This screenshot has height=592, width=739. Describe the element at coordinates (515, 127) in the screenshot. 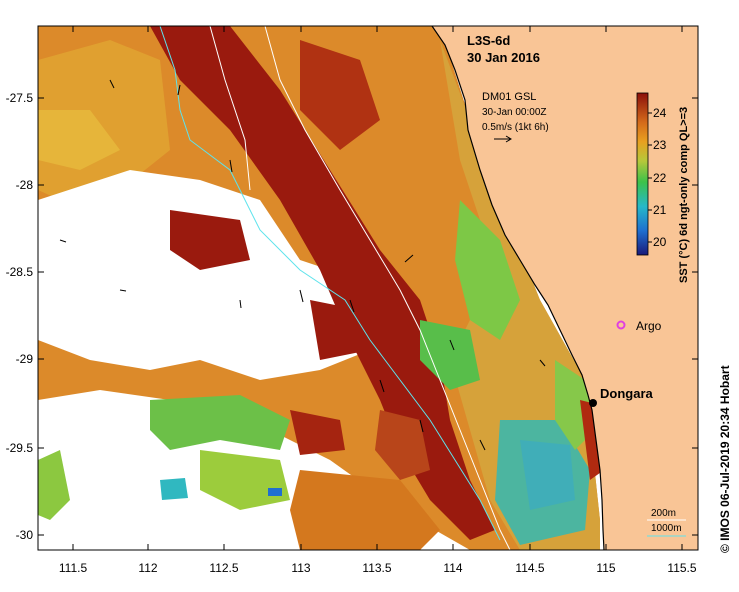

I see `current-scale: 0.5m/s (1kt 6h)` at that location.